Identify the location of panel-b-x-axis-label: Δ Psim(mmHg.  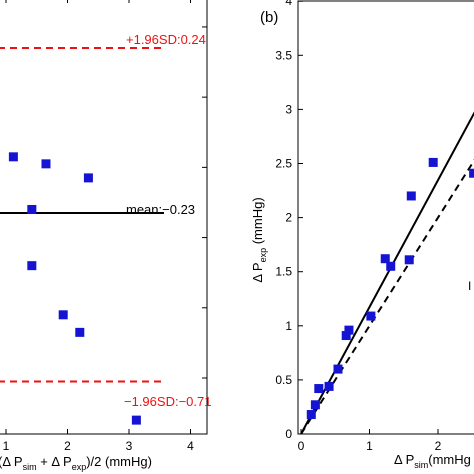
(432, 461).